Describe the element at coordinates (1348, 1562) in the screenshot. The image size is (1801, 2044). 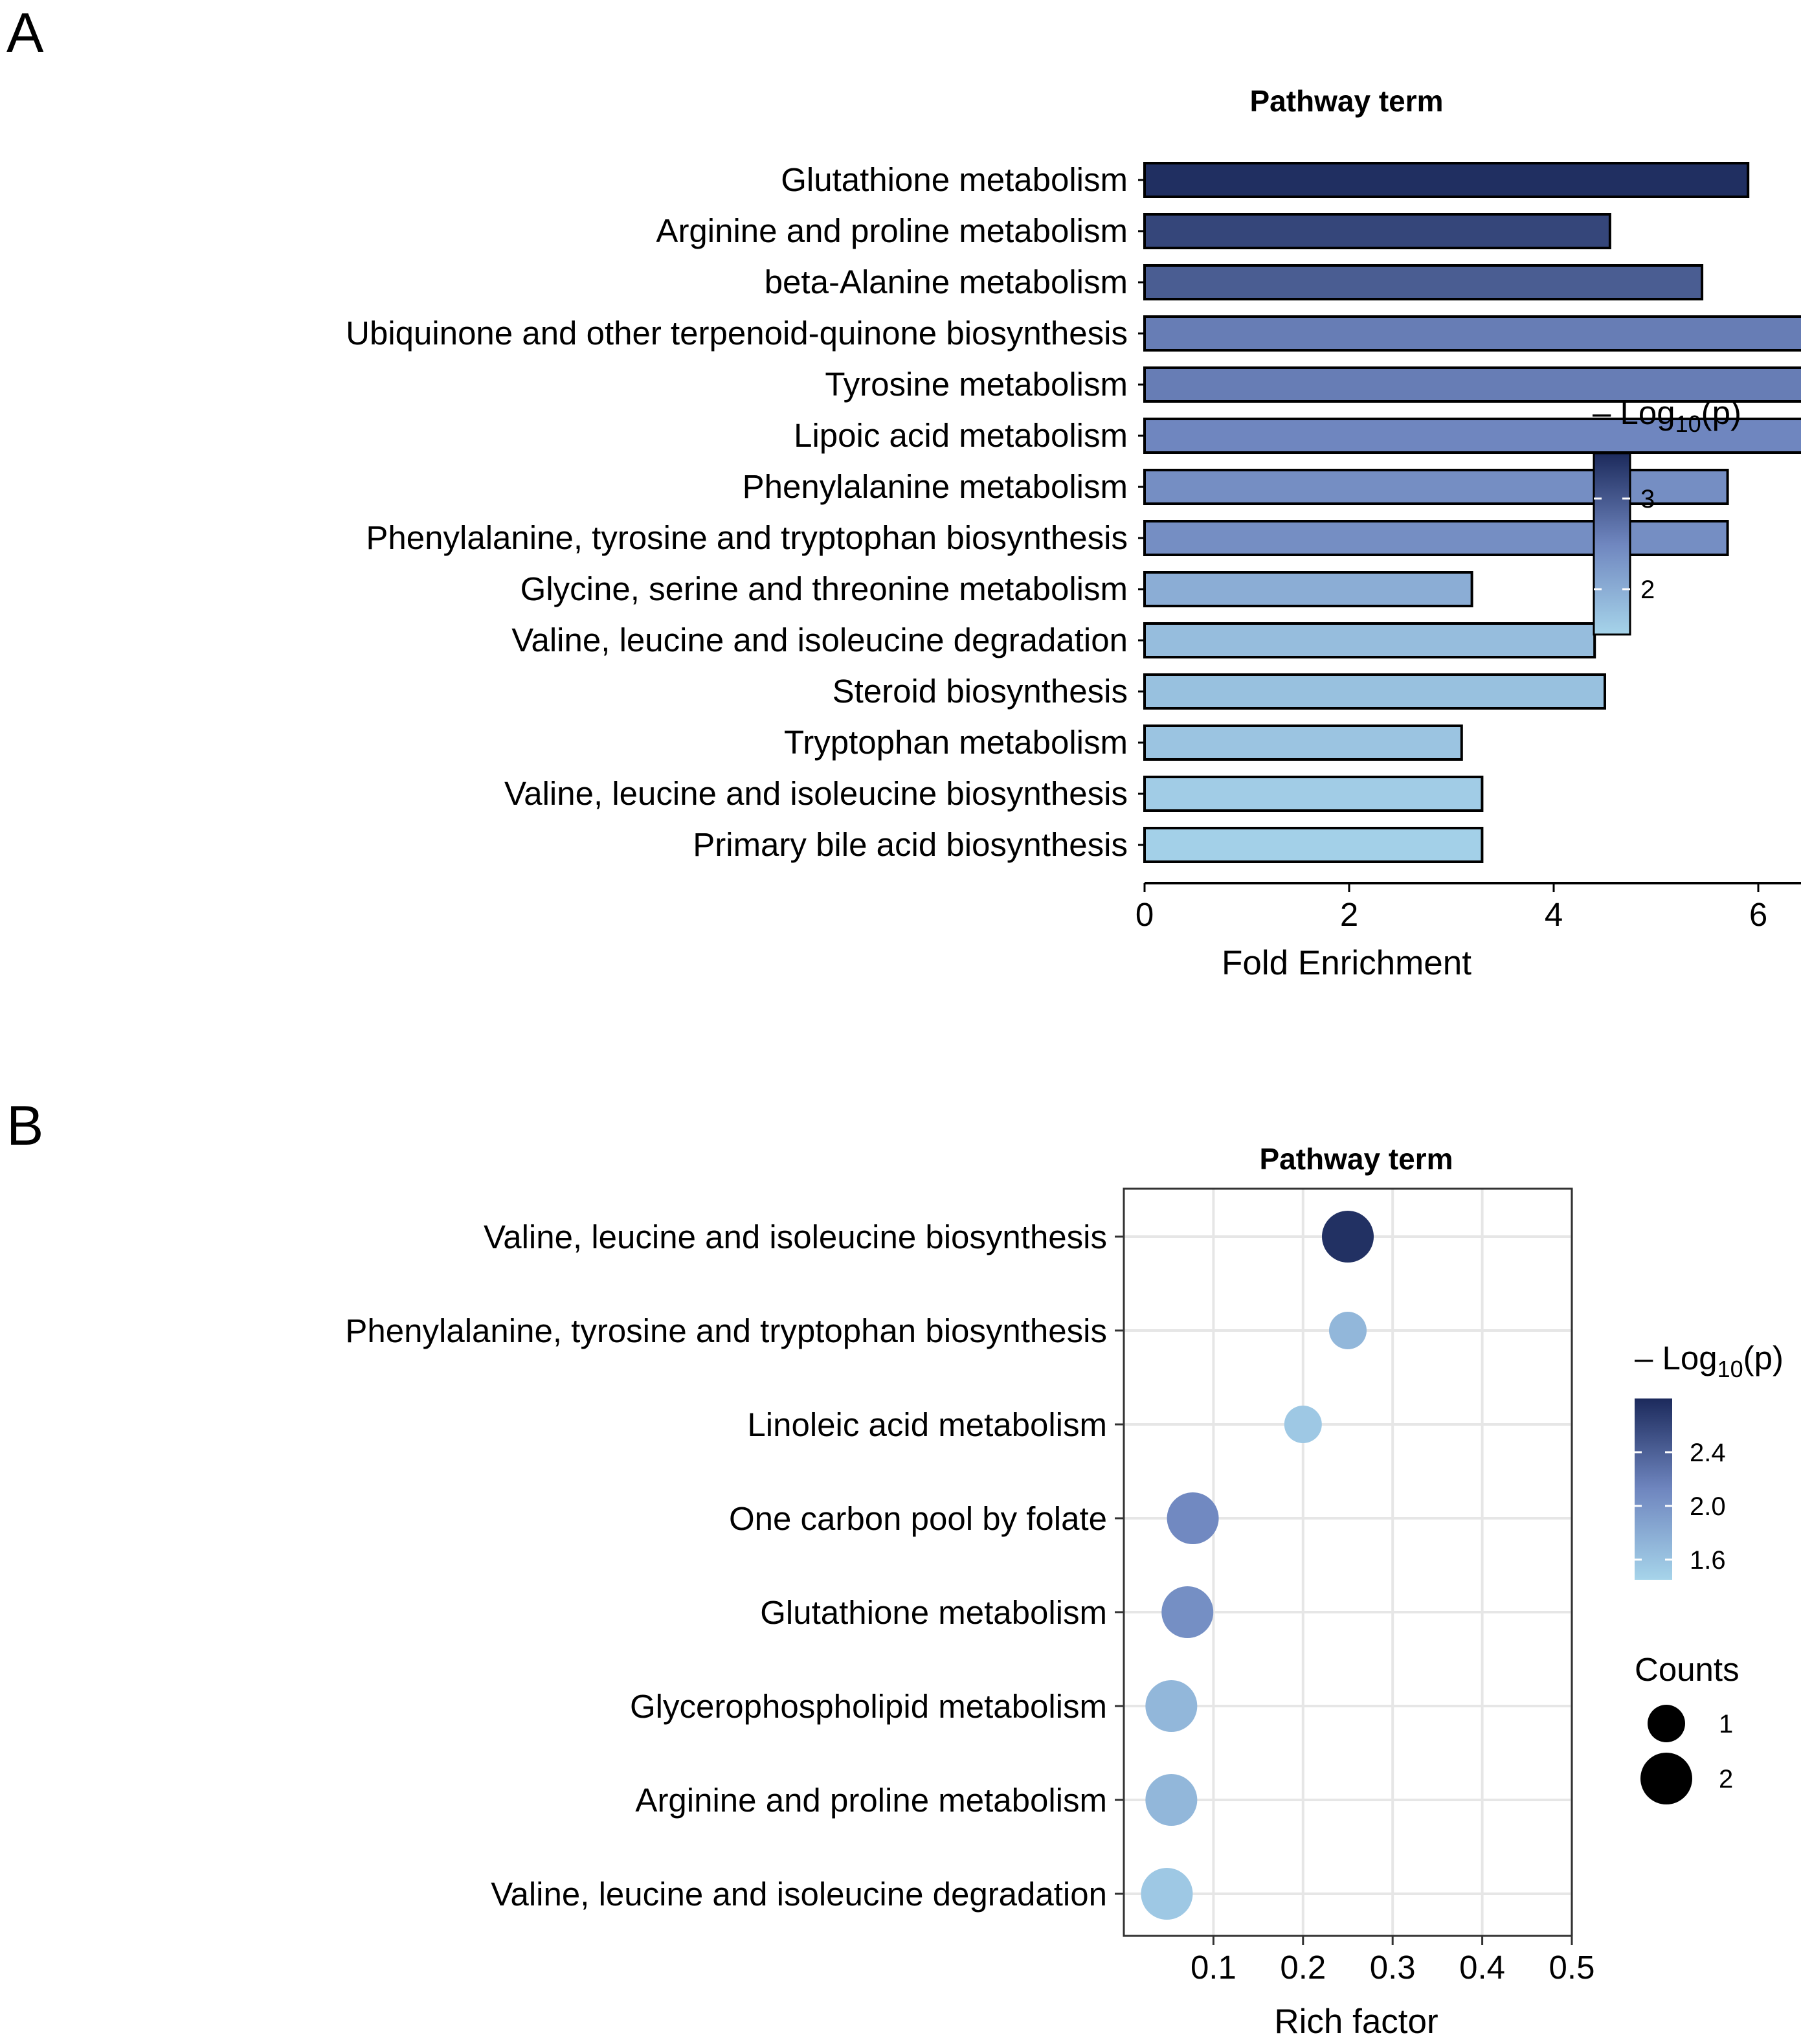
I see `chart-b-panel-border` at that location.